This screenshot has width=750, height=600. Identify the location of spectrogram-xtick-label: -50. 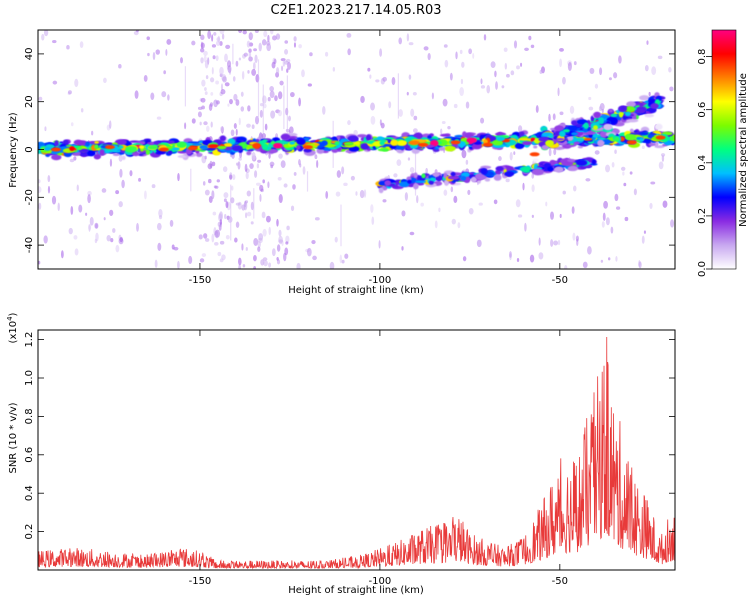
(560, 280).